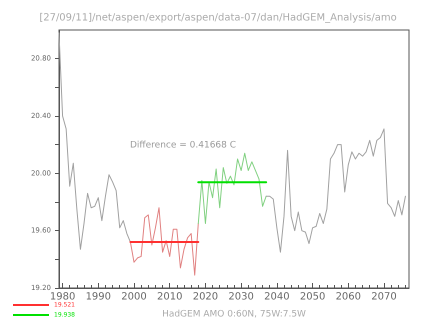 The width and height of the screenshot is (436, 333). I want to click on x-axis-title: HadGEM AMO 0:60N, 75W:7.5W, so click(234, 315).